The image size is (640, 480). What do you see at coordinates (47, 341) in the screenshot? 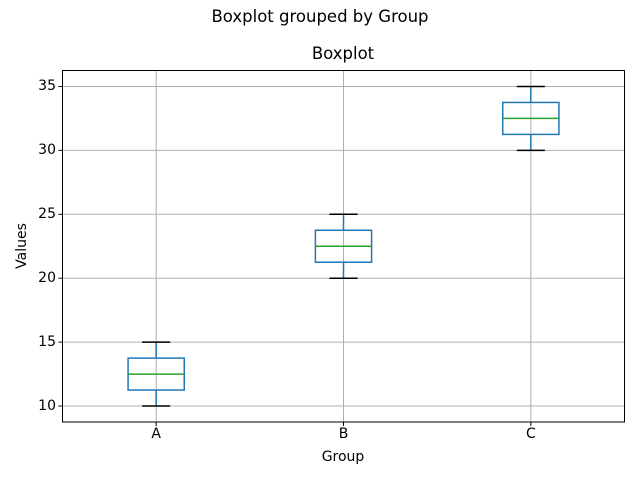
I see `y-tick-label-15: 15` at bounding box center [47, 341].